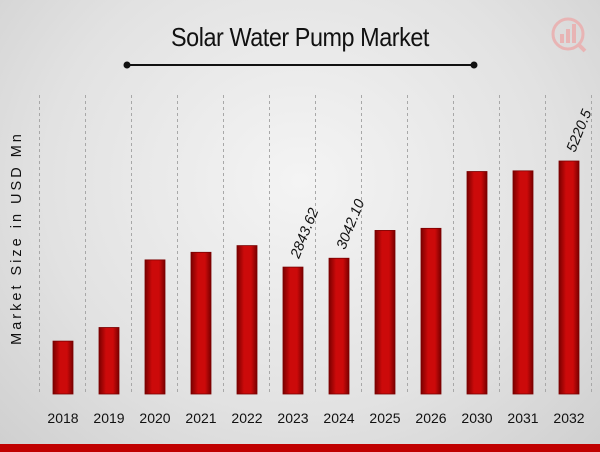  What do you see at coordinates (338, 418) in the screenshot?
I see `x-tick-label: 2024` at bounding box center [338, 418].